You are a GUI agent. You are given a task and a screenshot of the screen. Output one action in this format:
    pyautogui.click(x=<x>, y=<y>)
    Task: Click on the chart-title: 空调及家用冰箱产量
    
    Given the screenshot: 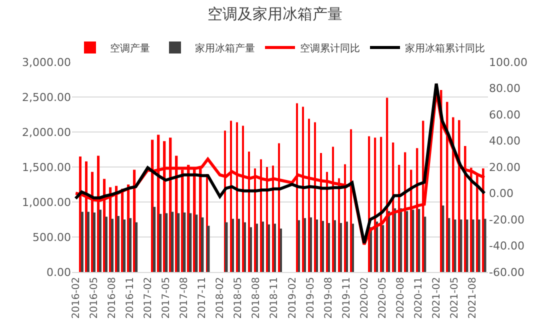 What is the action you would take?
    pyautogui.click(x=275, y=13)
    